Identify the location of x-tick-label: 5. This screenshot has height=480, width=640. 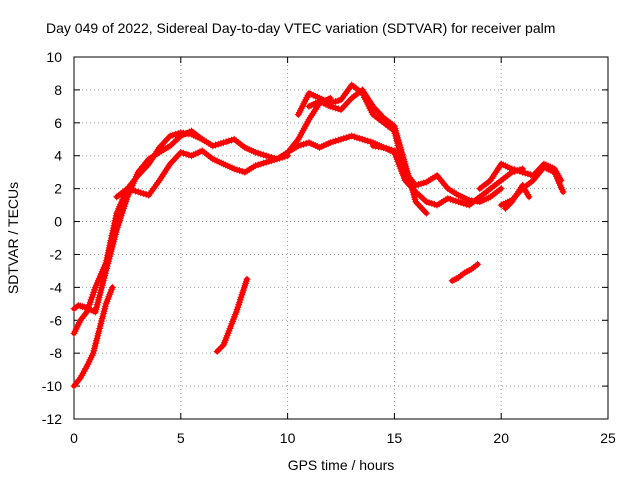
(181, 438).